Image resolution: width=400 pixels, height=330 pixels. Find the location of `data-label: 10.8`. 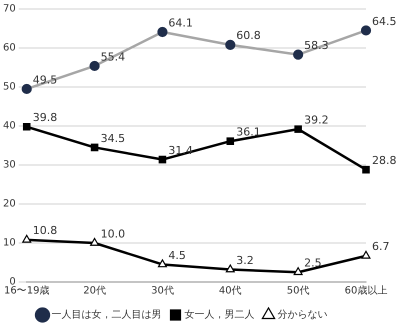

data-label: 10.8 is located at coordinates (45, 231).